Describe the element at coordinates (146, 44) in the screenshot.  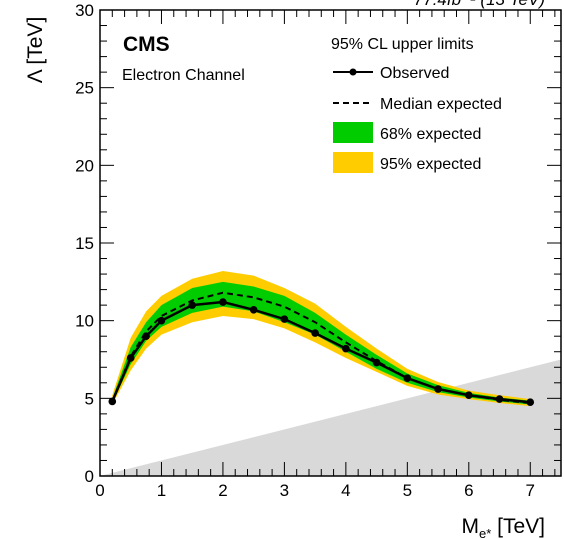
I see `cms-label: CMS` at that location.